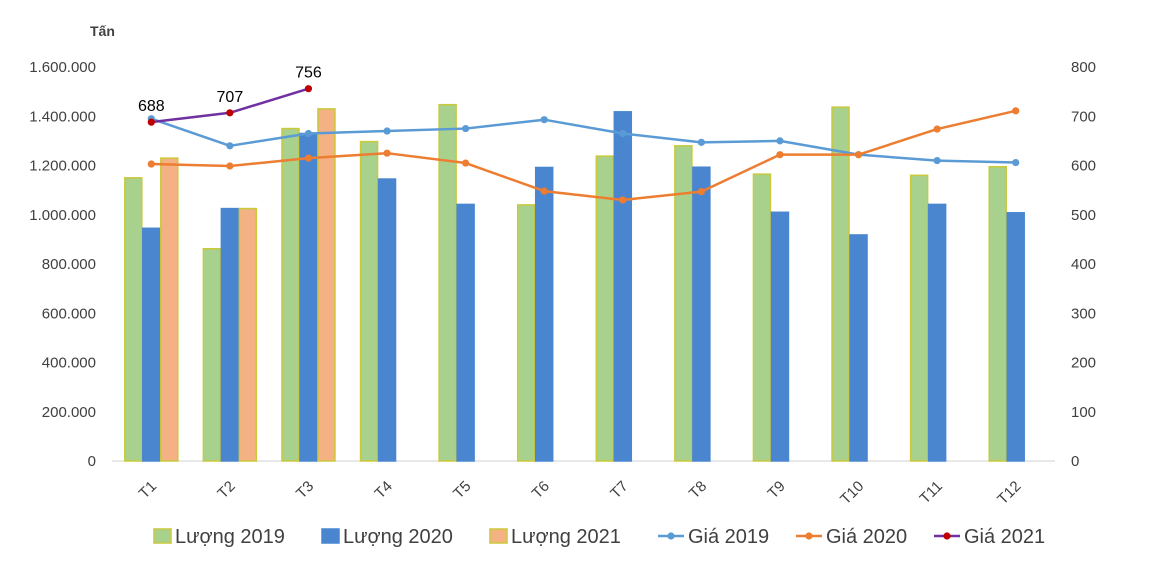  What do you see at coordinates (102, 31) in the screenshot?
I see `y-unit-label: Tấn` at bounding box center [102, 31].